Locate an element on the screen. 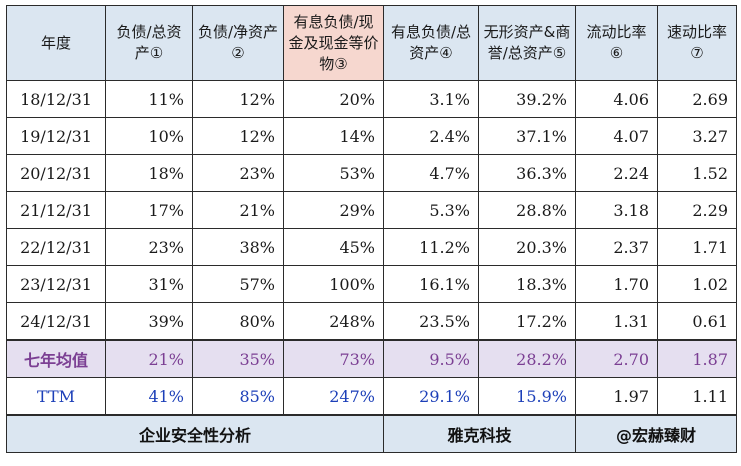 The height and width of the screenshot is (466, 741). value-cell: 2.4% is located at coordinates (431, 136).